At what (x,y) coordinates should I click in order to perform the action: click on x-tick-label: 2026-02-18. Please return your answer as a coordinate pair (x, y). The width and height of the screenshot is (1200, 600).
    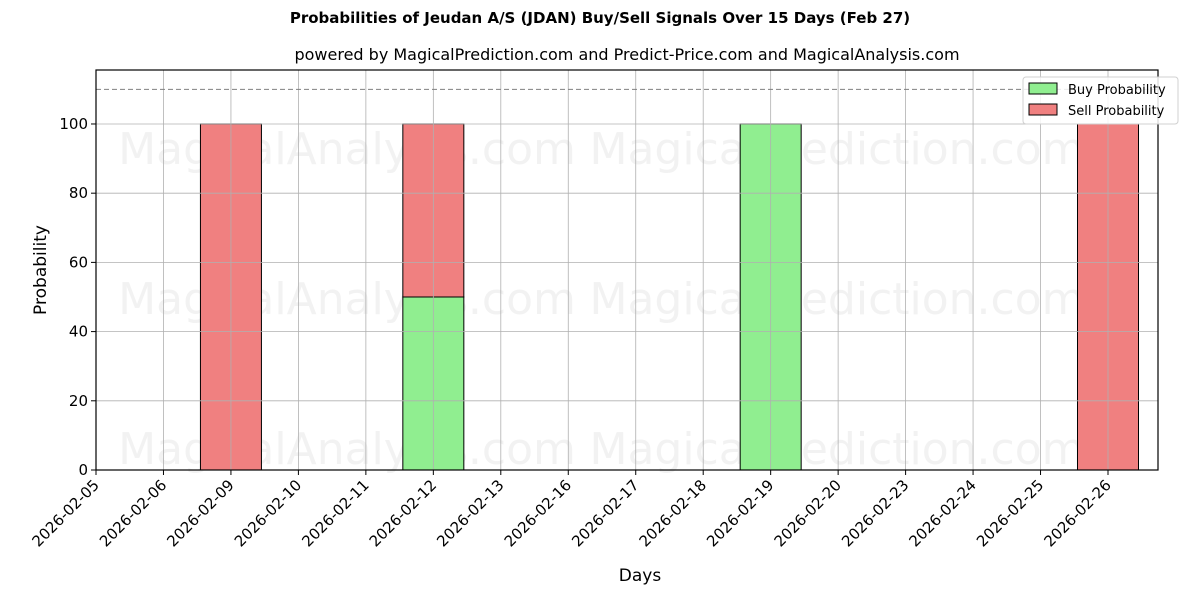
    Looking at the image, I should click on (673, 513).